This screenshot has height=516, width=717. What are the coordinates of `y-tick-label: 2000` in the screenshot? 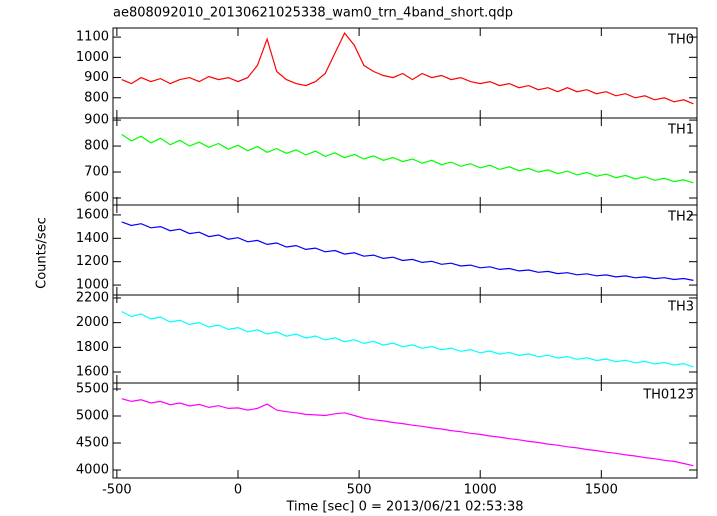 It's located at (92, 322).